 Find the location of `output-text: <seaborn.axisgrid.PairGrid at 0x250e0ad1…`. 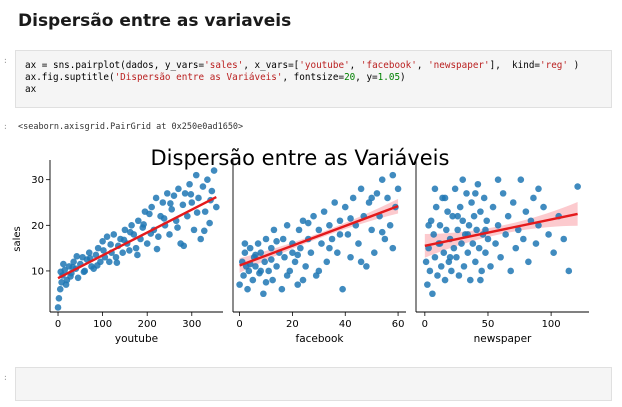

output-text: <seaborn.axisgrid.PairGrid at 0x250e0ad1… is located at coordinates (131, 127).